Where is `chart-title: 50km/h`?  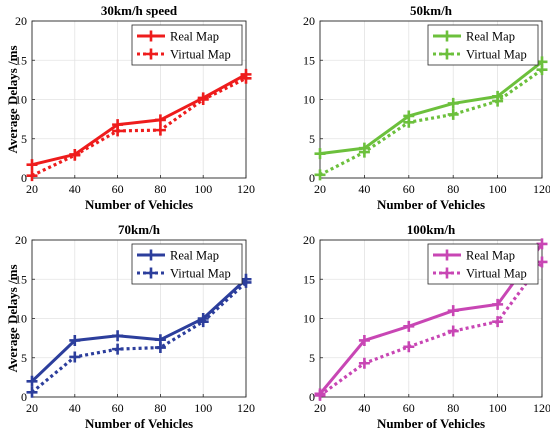 chart-title: 50km/h is located at coordinates (431, 10).